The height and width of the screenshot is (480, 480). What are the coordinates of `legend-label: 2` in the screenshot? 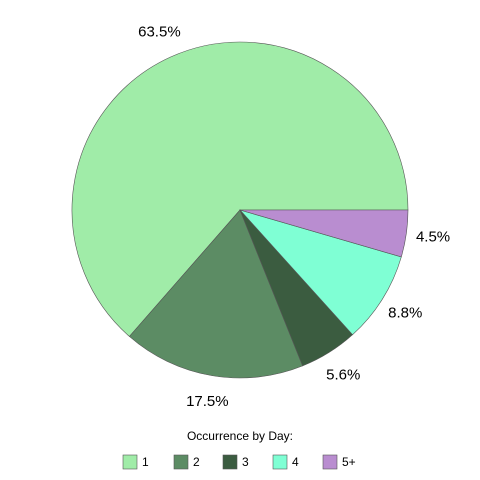 It's located at (196, 462).